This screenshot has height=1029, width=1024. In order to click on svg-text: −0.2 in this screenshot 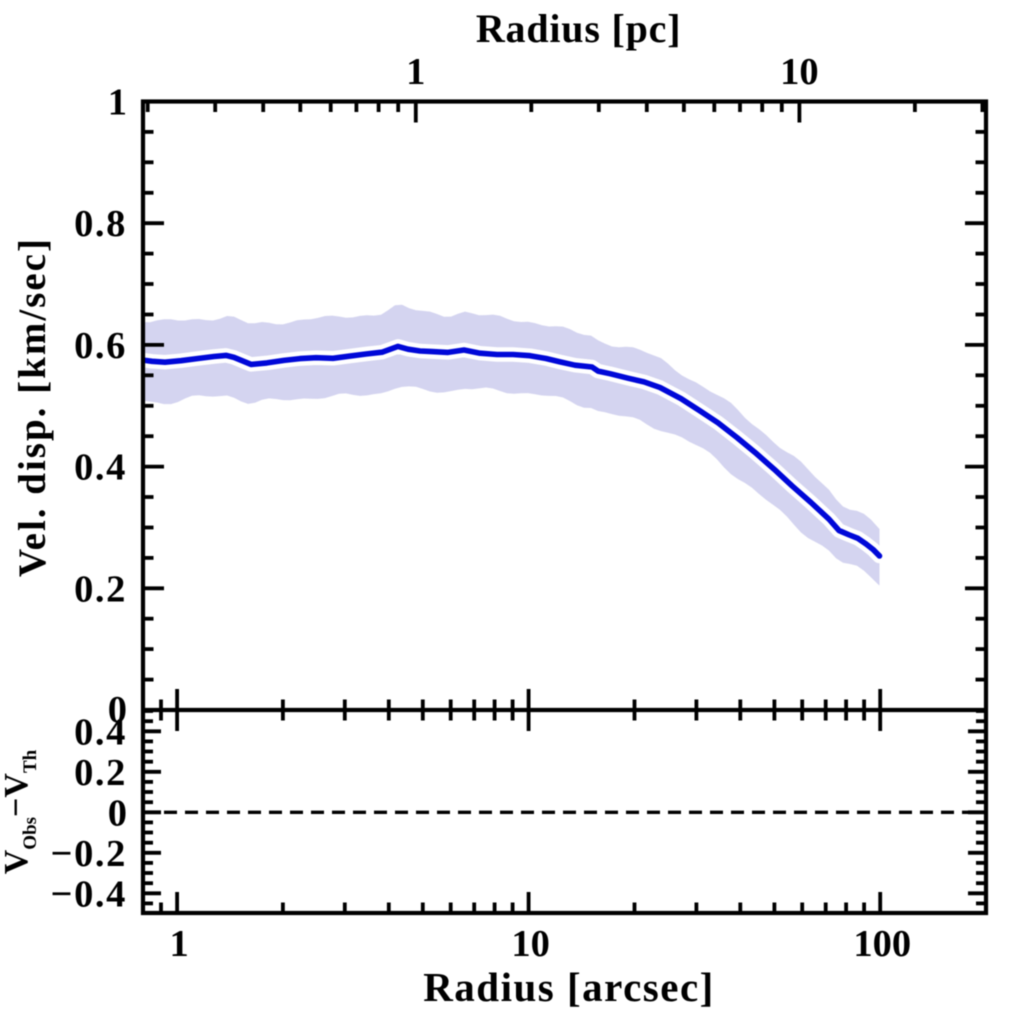, I will do `click(89, 854)`.